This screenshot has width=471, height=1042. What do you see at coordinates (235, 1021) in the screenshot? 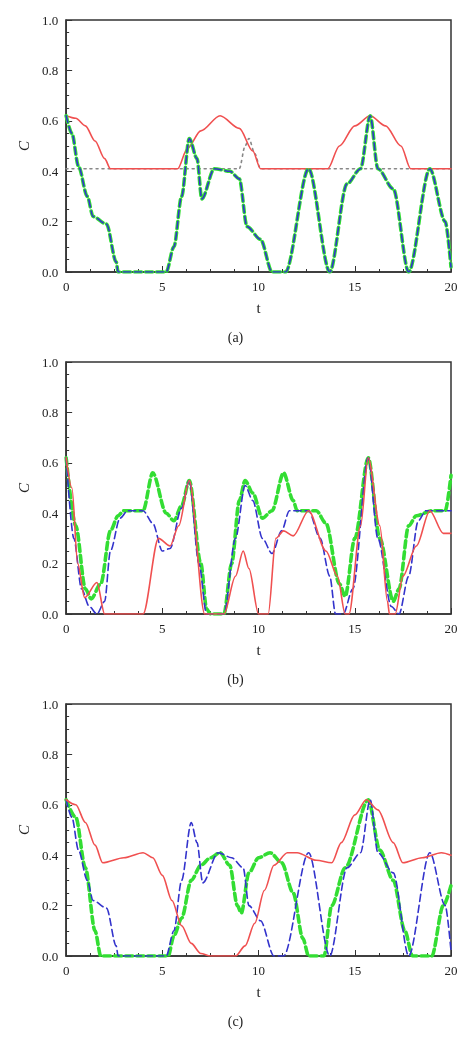
I see `text: (c)` at bounding box center [235, 1021].